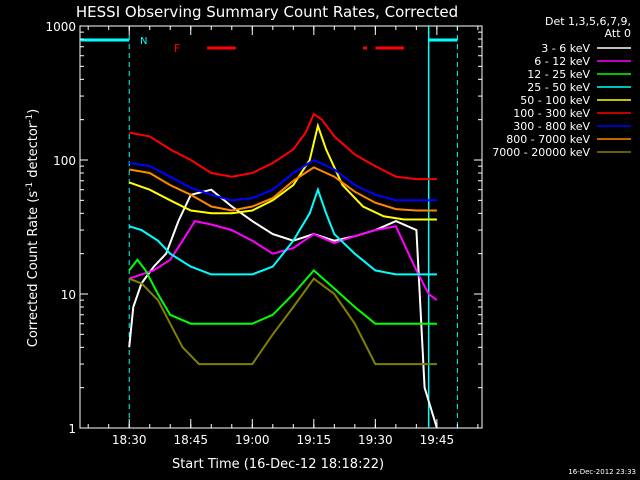 The image size is (640, 480). Describe the element at coordinates (618, 33) in the screenshot. I see `legend-header-line-2: Att 0` at that location.